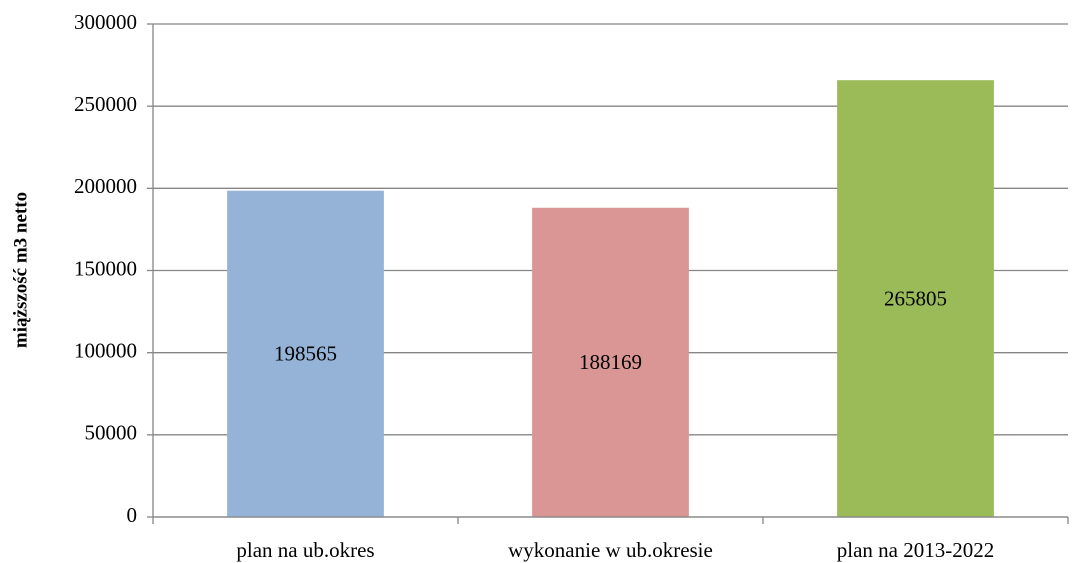 This screenshot has height=563, width=1076. I want to click on y-tick-label: 250000, so click(105, 104).